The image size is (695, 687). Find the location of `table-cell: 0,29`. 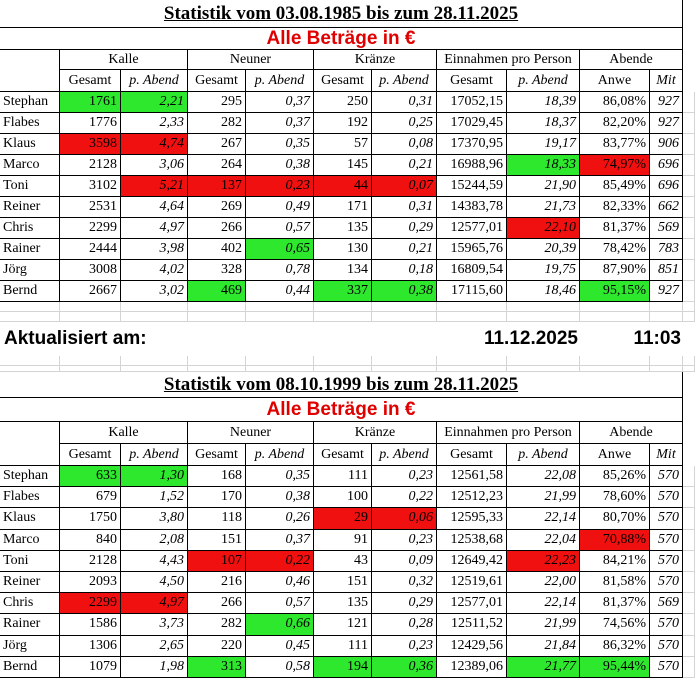

table-cell: 0,29 is located at coordinates (404, 228).